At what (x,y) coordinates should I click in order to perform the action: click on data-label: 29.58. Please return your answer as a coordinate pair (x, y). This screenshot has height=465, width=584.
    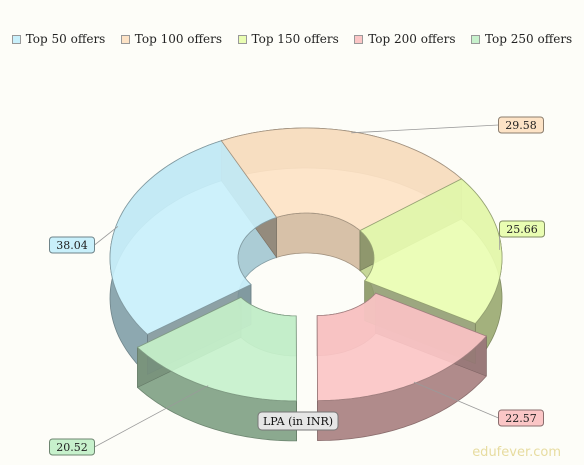
    Looking at the image, I should click on (521, 125).